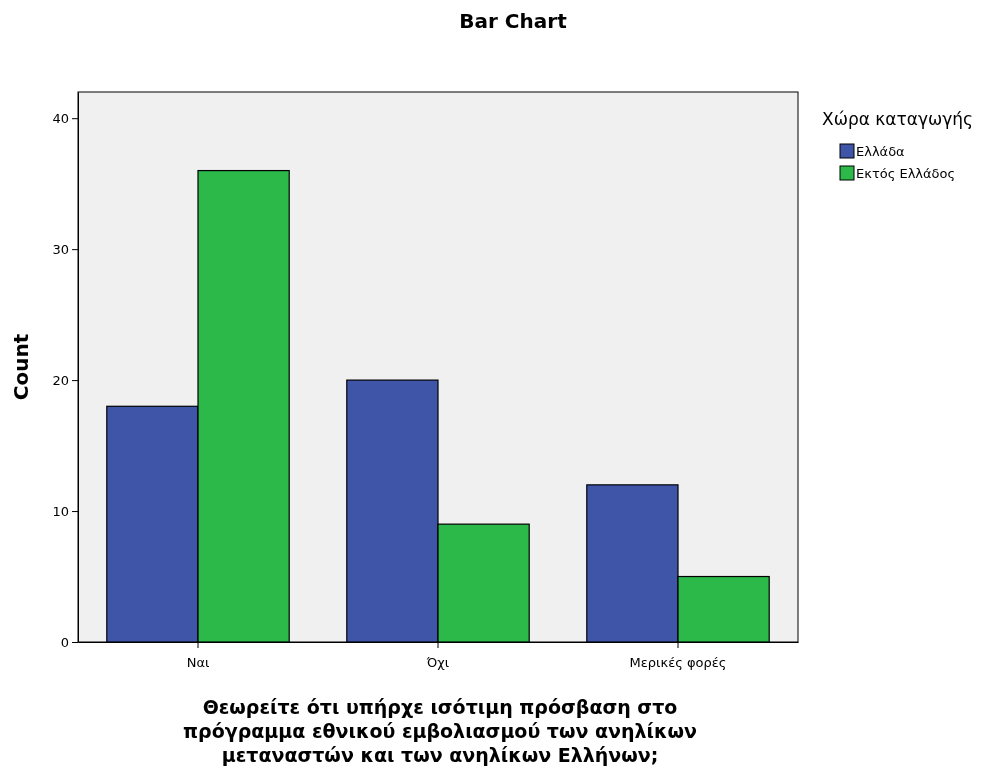 This screenshot has width=1006, height=778. I want to click on y-tick-label: 0, so click(64, 642).